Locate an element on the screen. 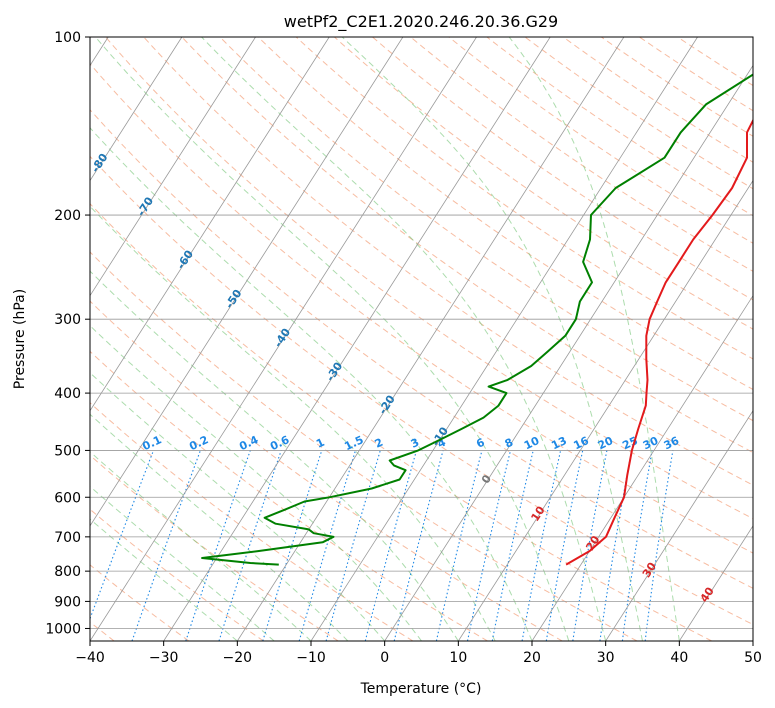 The height and width of the screenshot is (708, 775). x-tick-label: 50 is located at coordinates (753, 658).